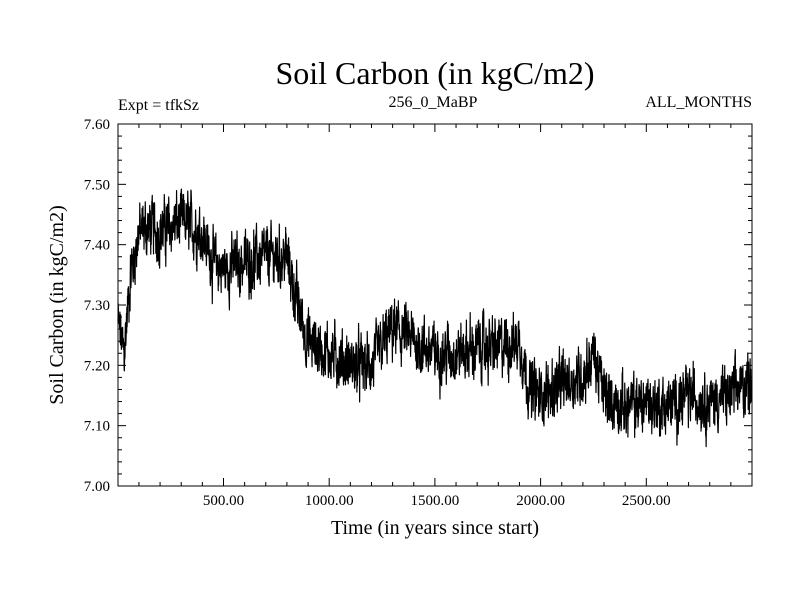 The image size is (800, 600). Describe the element at coordinates (97, 185) in the screenshot. I see `y-tick-label: 7.50` at that location.